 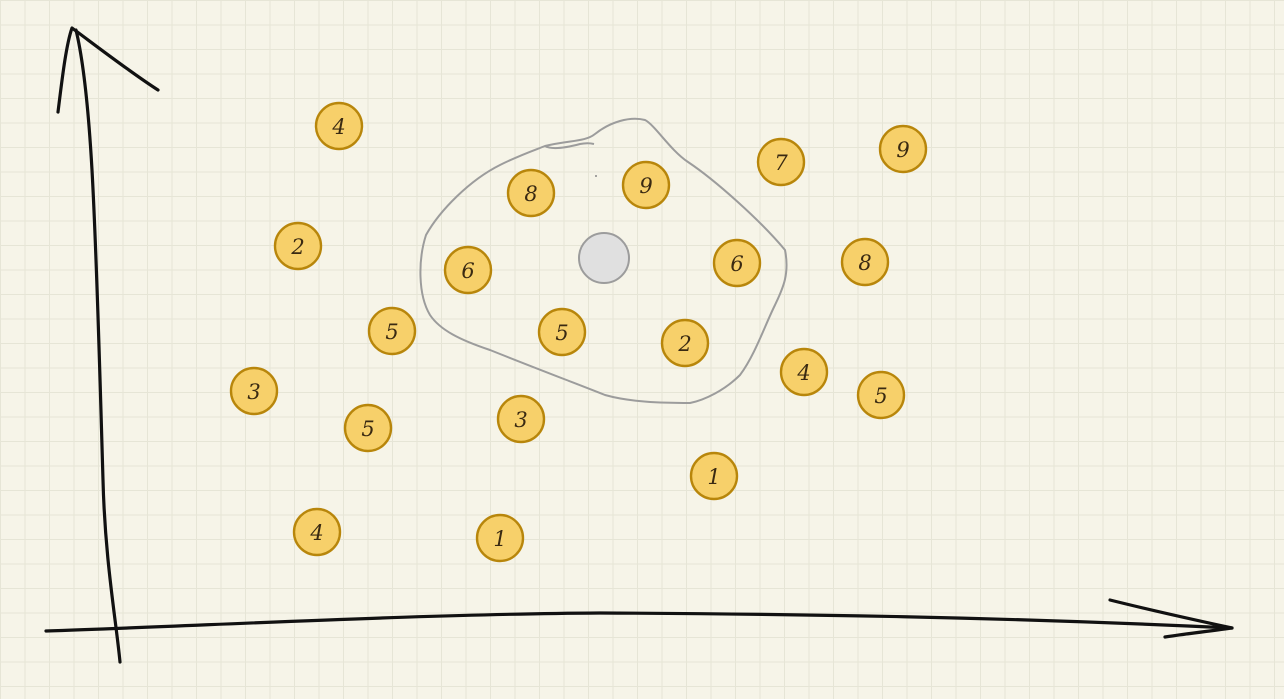 I want to click on coin-label: 7, so click(x=781, y=163).